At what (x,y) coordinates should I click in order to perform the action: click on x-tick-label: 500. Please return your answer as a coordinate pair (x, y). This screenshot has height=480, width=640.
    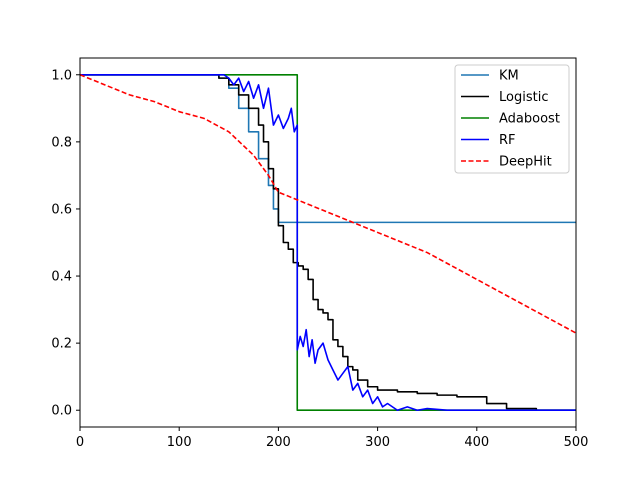
    Looking at the image, I should click on (576, 442).